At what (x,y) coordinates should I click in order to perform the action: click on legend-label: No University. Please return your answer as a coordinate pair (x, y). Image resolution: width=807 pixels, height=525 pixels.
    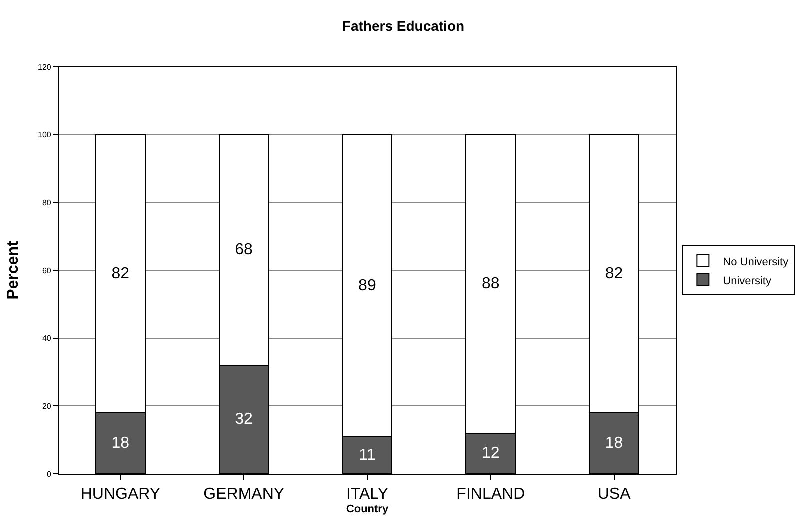
    Looking at the image, I should click on (756, 262).